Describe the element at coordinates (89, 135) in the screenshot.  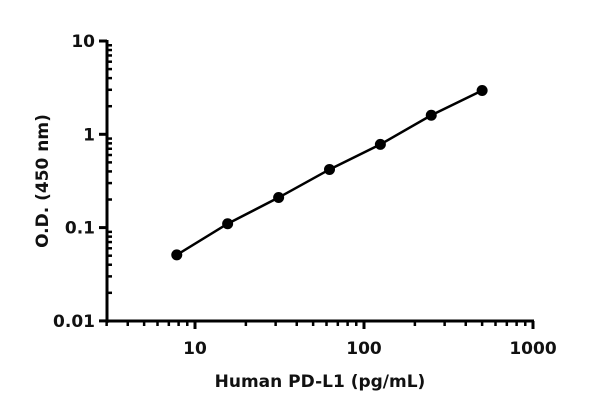
I see `y-tick-label: 1` at that location.